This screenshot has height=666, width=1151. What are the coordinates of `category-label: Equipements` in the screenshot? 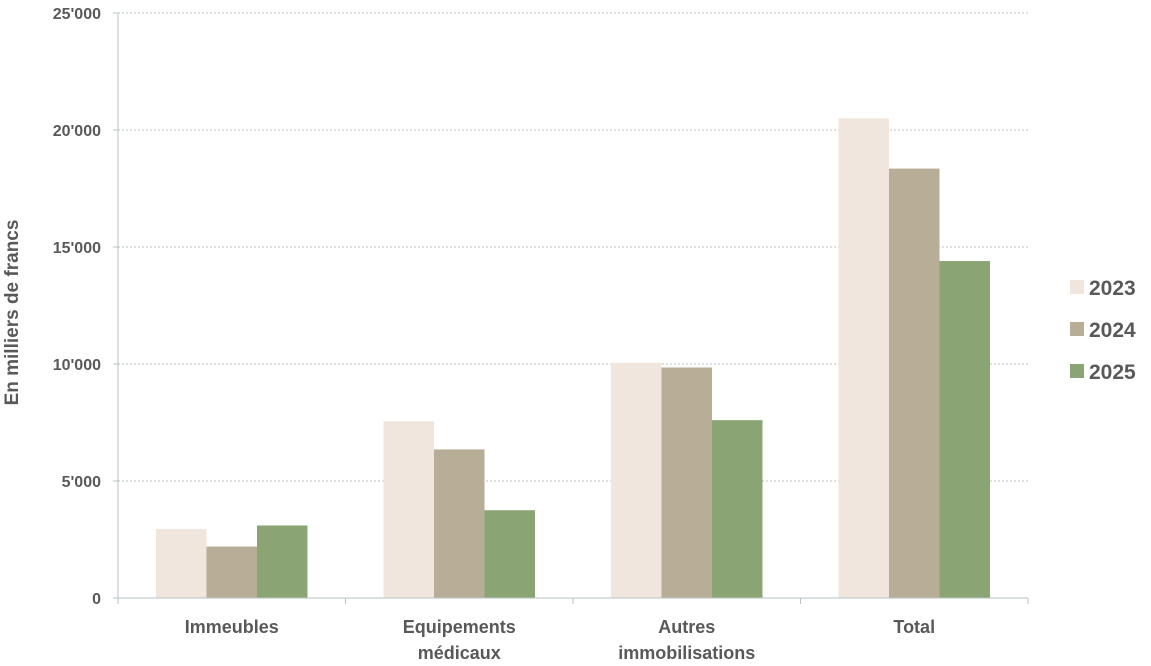 It's located at (459, 627).